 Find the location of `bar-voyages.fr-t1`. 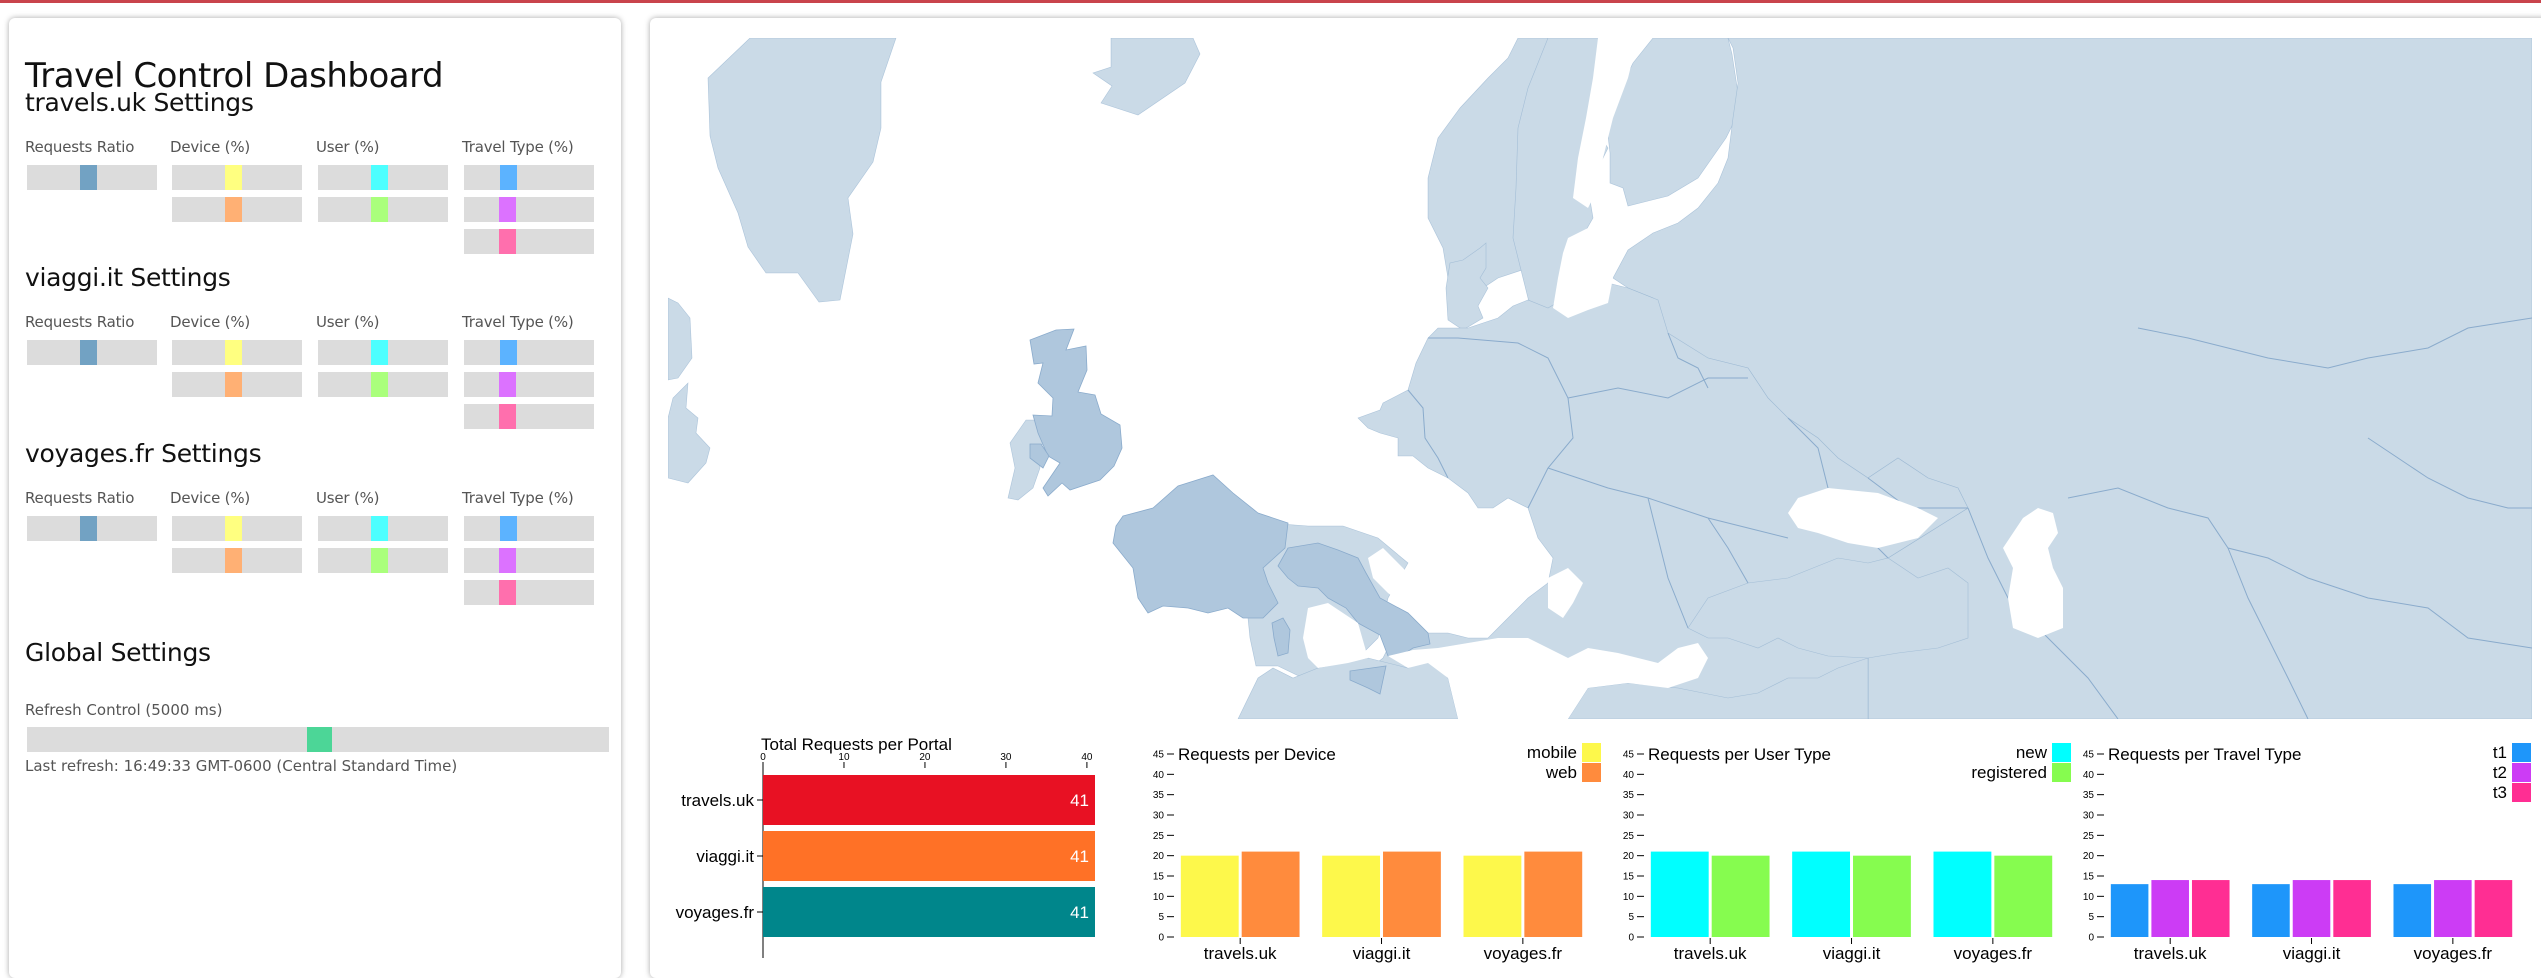

bar-voyages.fr-t1 is located at coordinates (2412, 910).